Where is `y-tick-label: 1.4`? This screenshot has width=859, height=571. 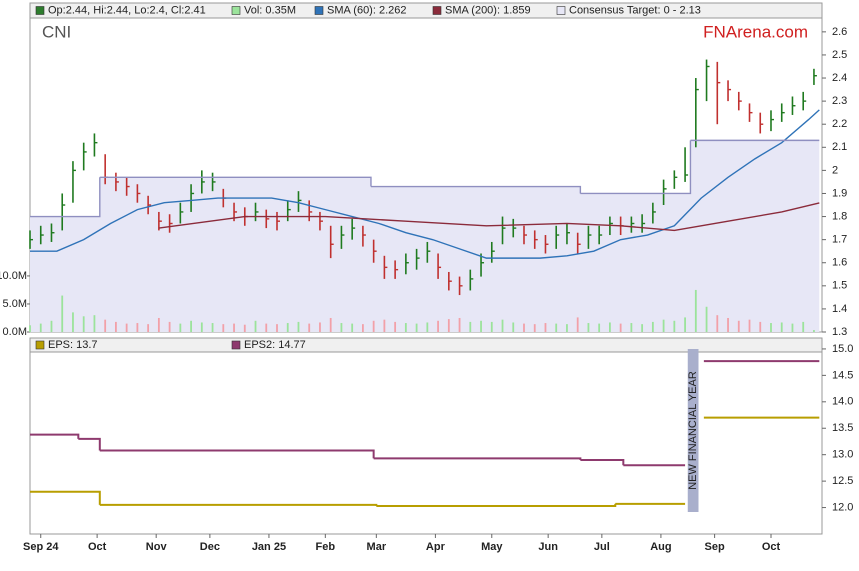
y-tick-label: 1.4 is located at coordinates (839, 309).